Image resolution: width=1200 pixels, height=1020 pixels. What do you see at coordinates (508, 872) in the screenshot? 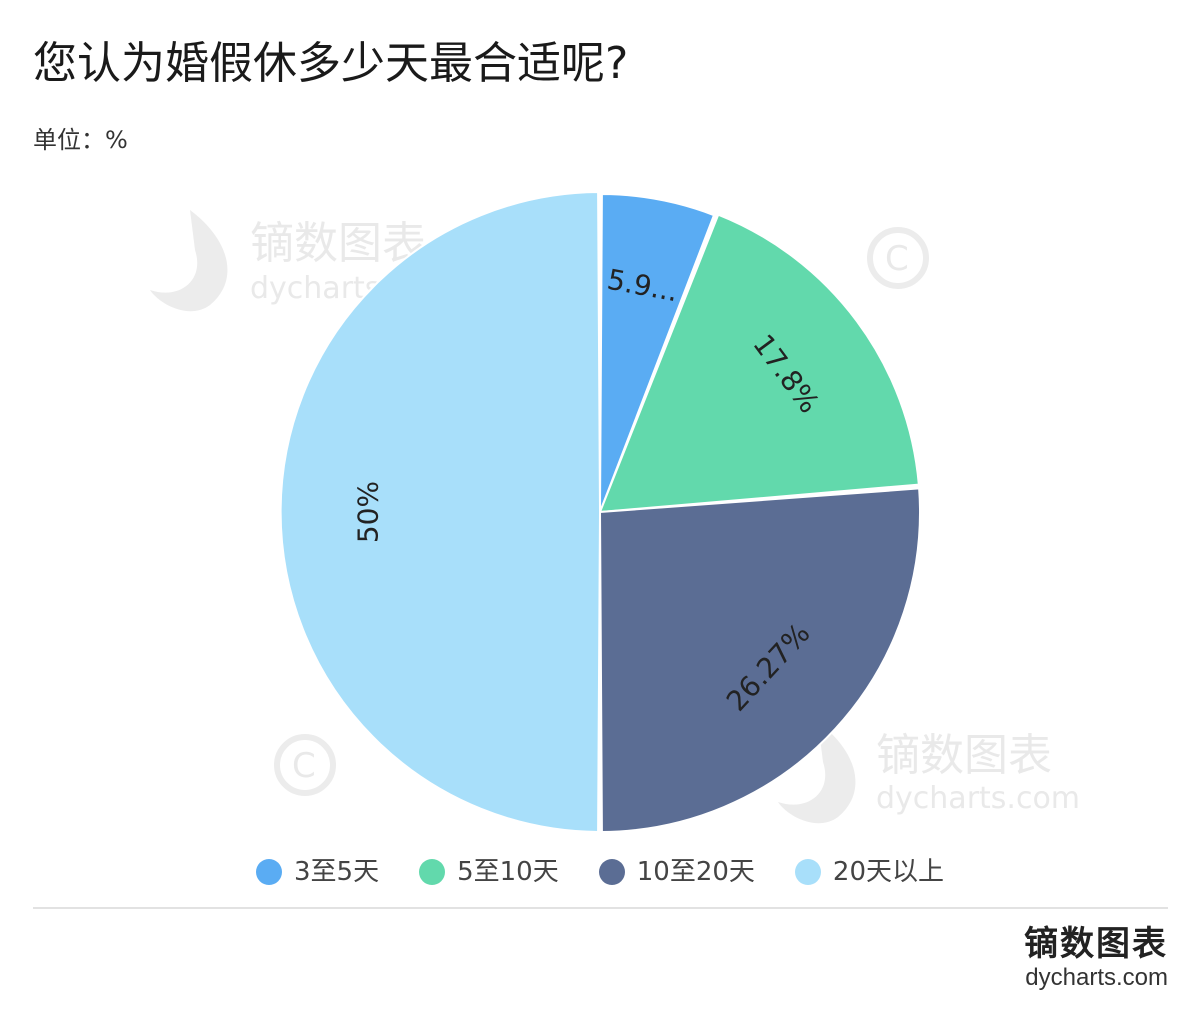
I see `legend-label: 5至10天` at bounding box center [508, 872].